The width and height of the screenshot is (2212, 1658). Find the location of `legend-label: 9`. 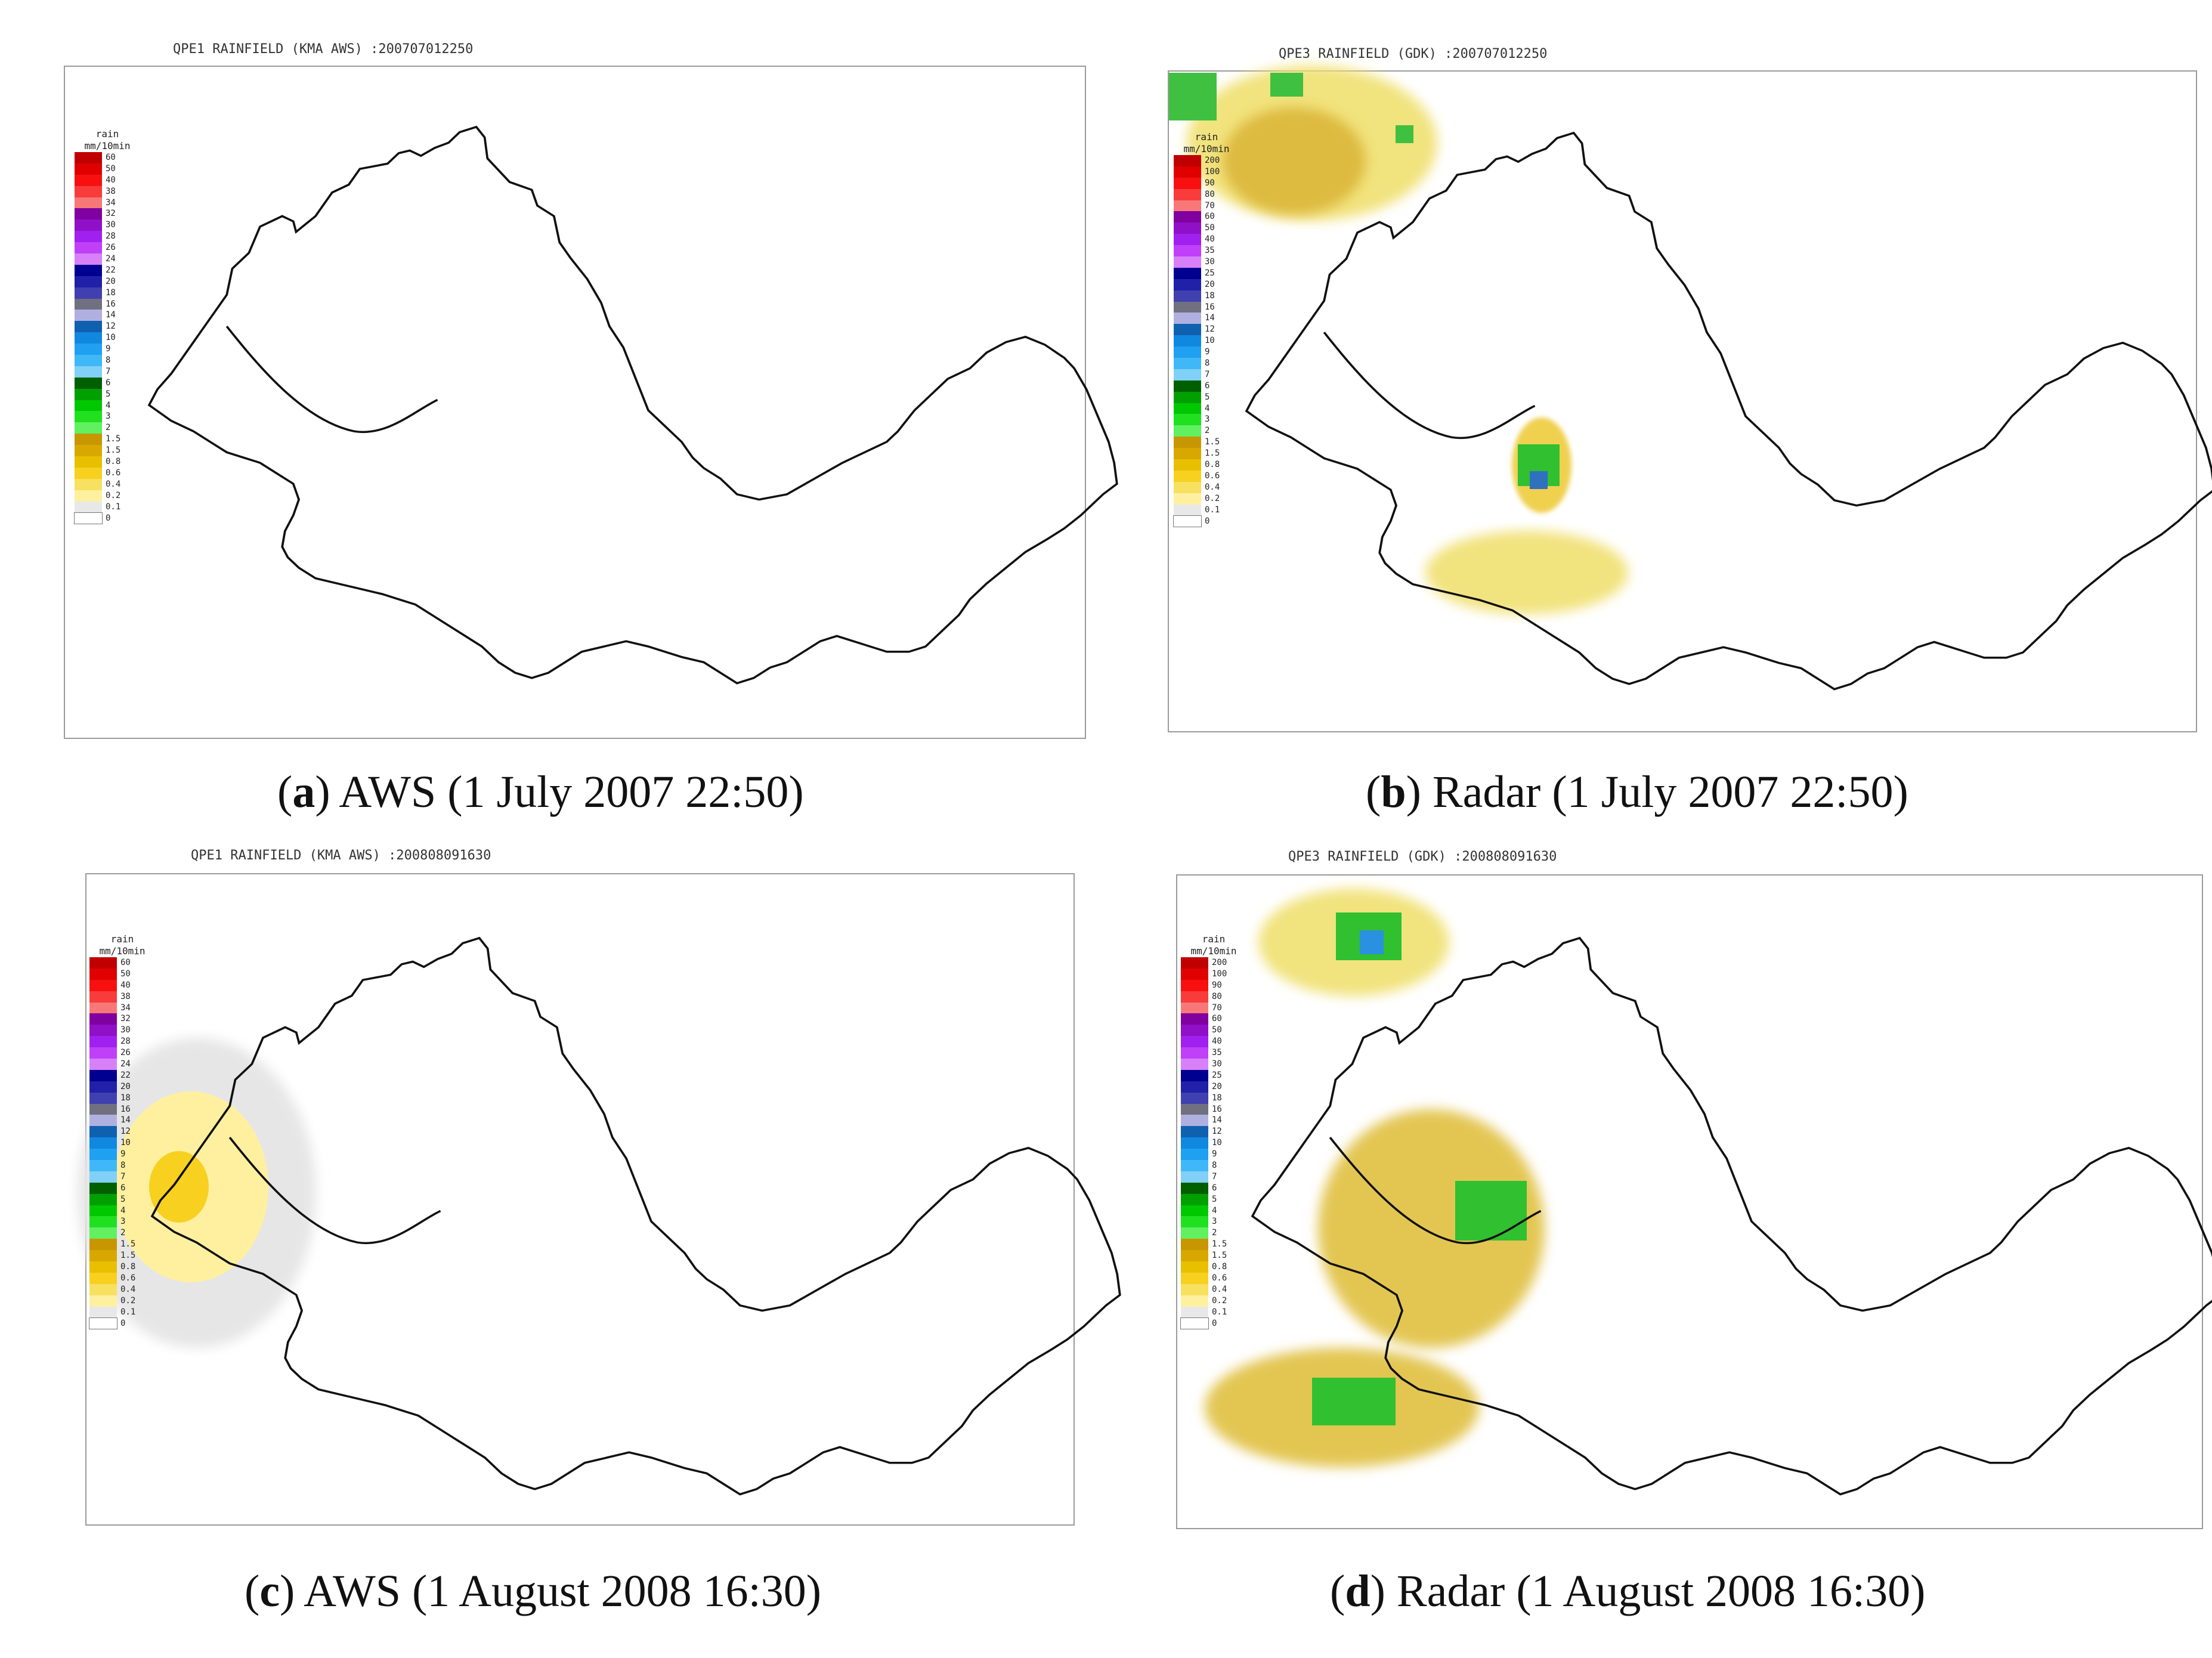

legend-label: 9 is located at coordinates (1214, 1154).